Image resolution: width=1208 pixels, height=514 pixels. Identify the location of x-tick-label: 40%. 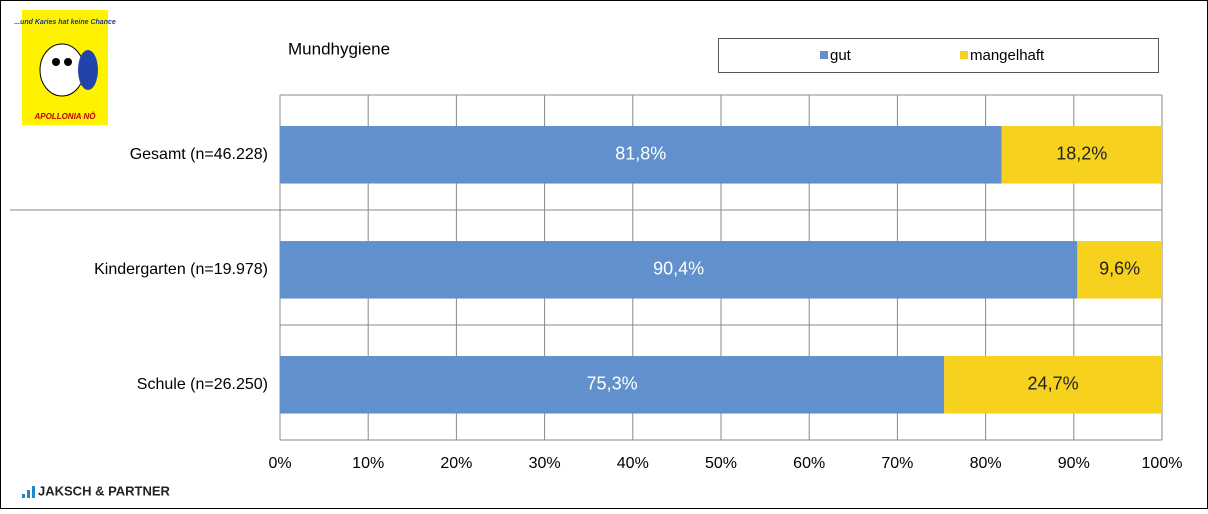
(633, 463).